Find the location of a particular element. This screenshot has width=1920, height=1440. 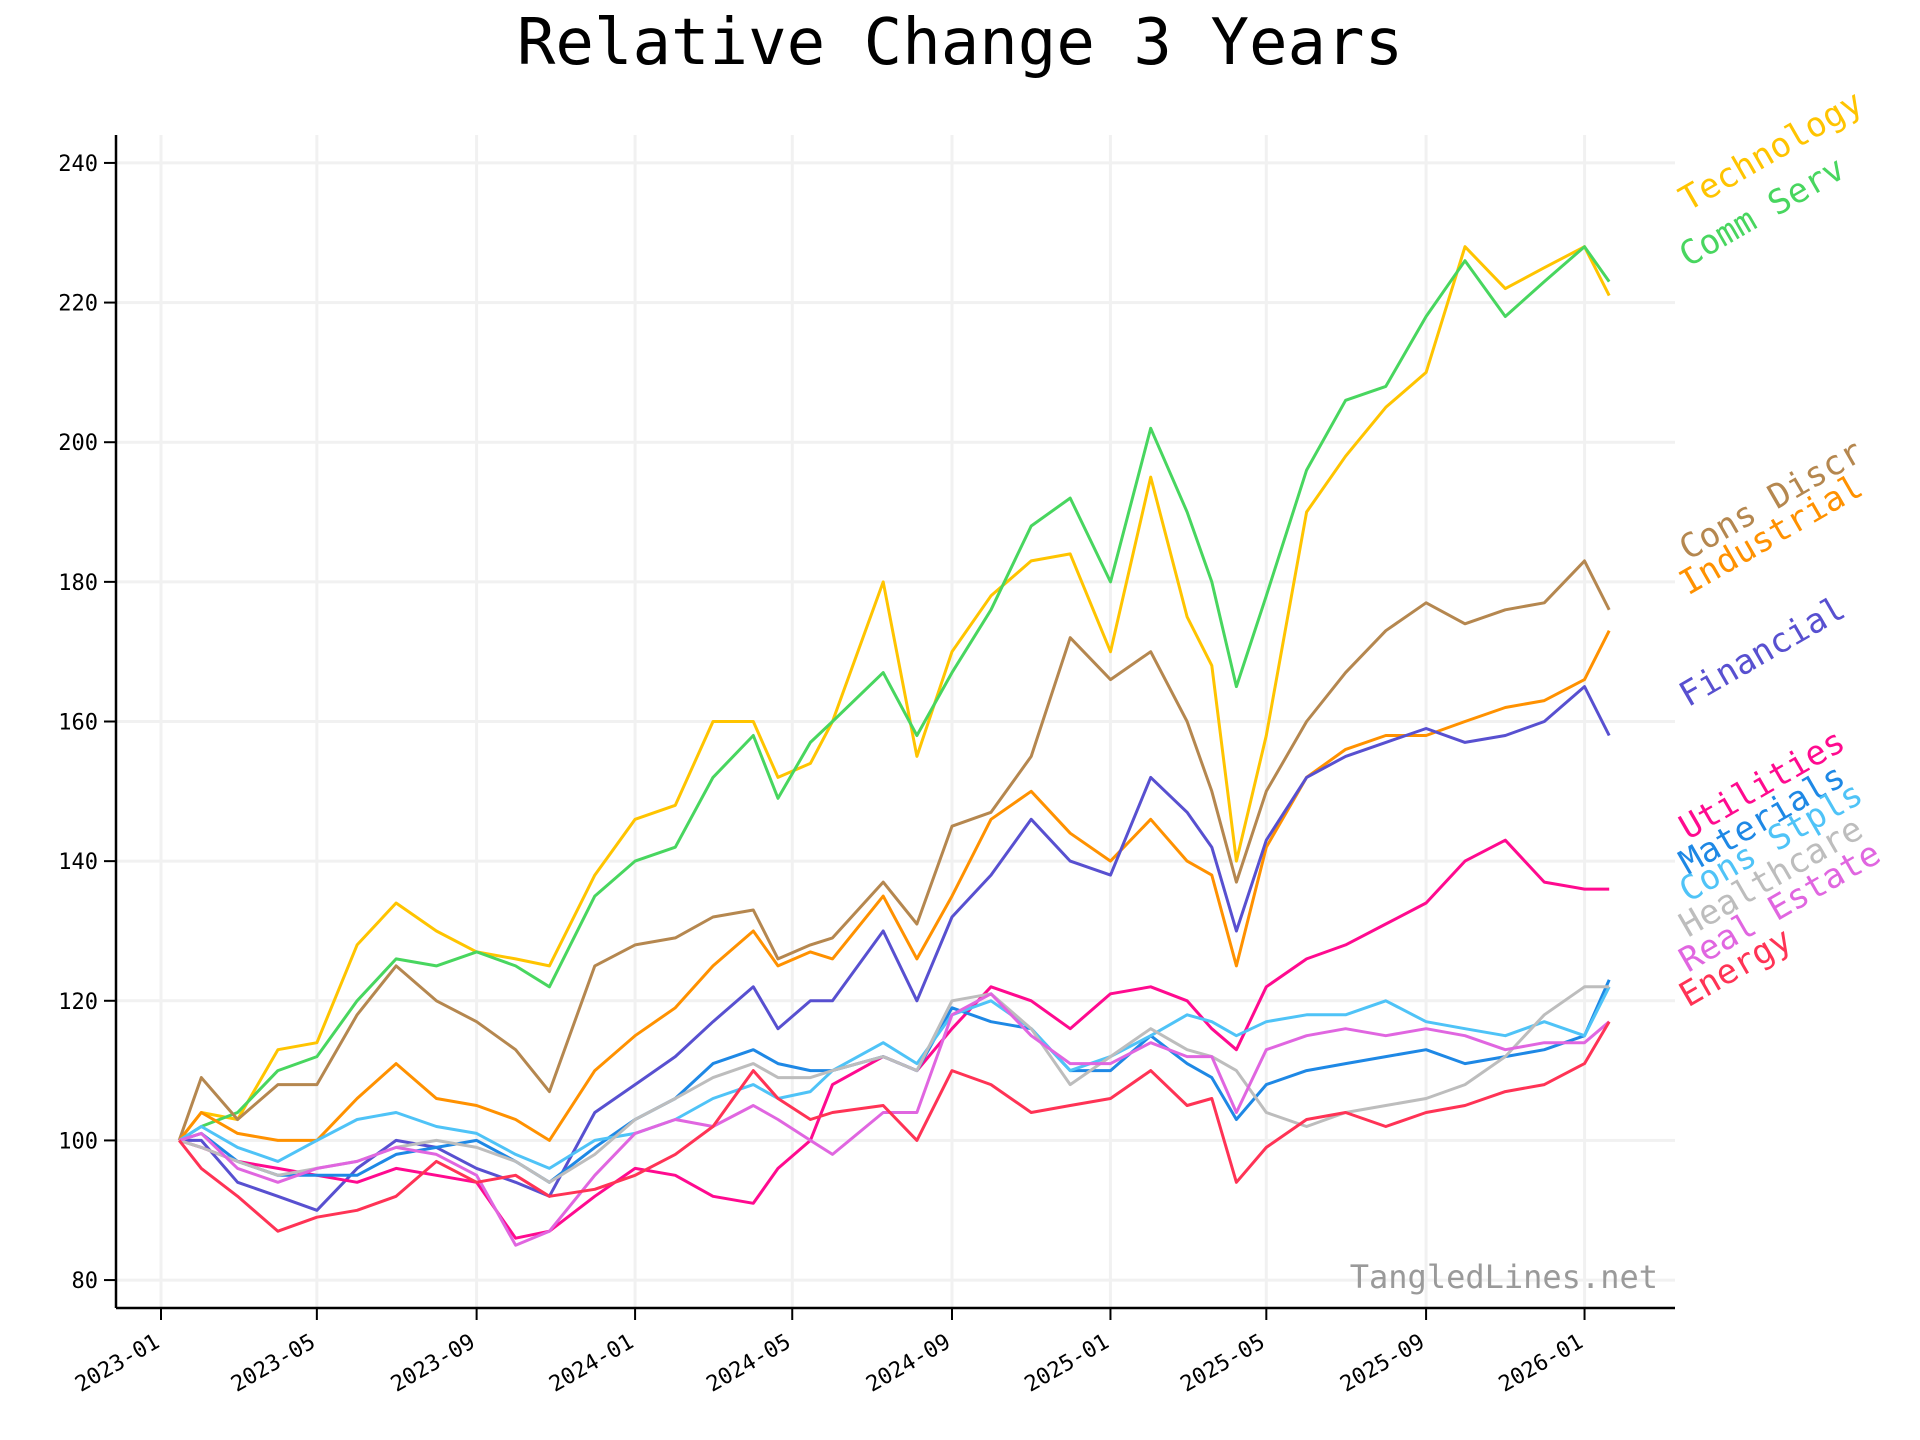

watermark: TangledLines.net is located at coordinates (1504, 1277).